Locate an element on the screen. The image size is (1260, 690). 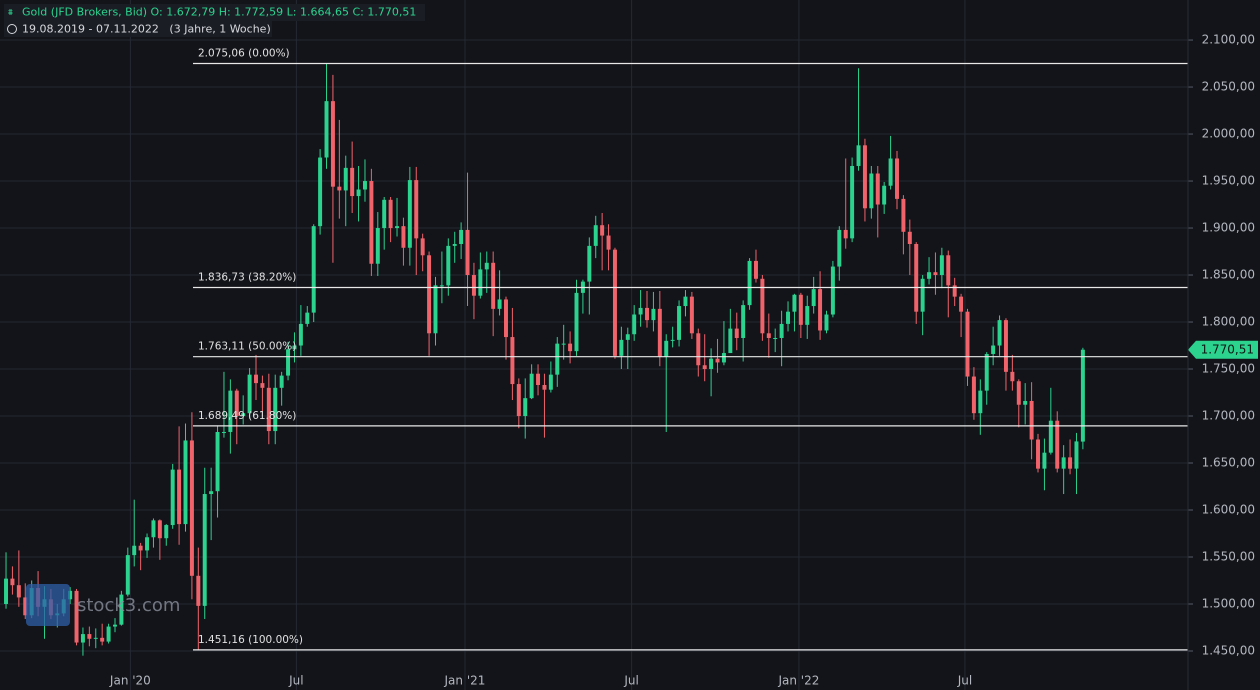
y-tick-label: 1.800,00 is located at coordinates (1228, 322).